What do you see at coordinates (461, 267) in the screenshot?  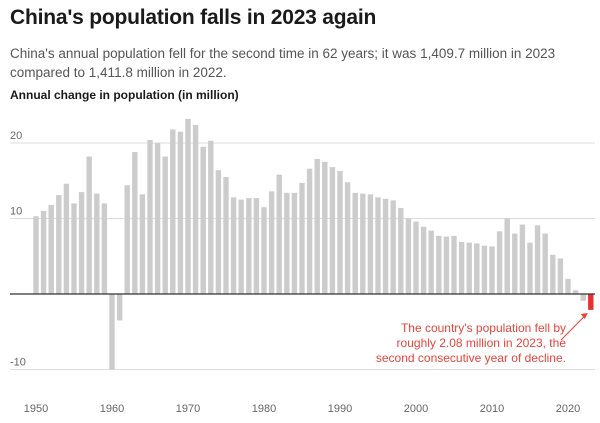 I see `bar-2006` at bounding box center [461, 267].